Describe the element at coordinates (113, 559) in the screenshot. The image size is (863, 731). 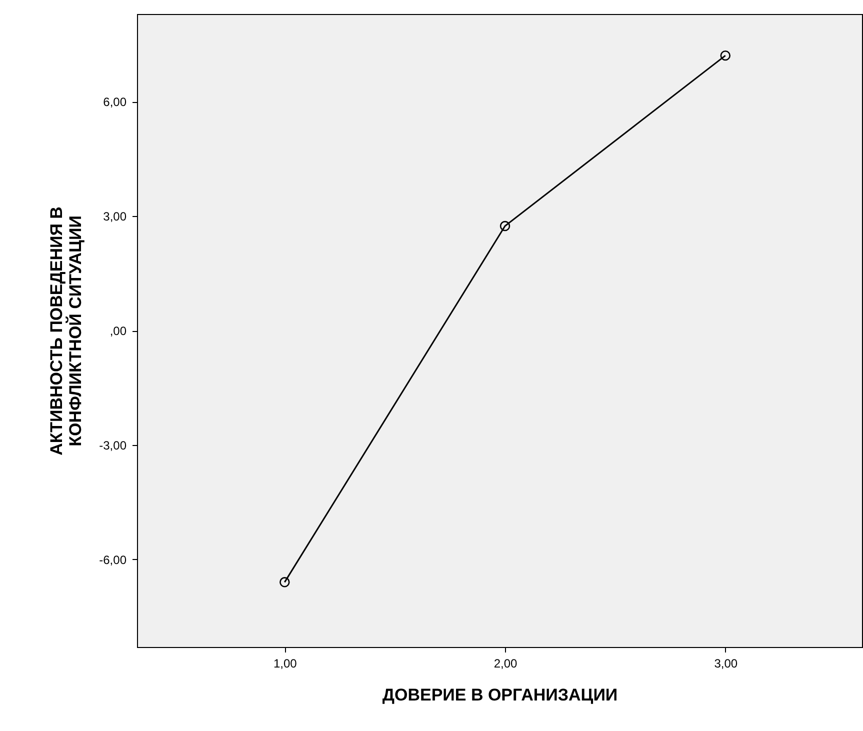
I see `y-tick-label: -6,00` at that location.